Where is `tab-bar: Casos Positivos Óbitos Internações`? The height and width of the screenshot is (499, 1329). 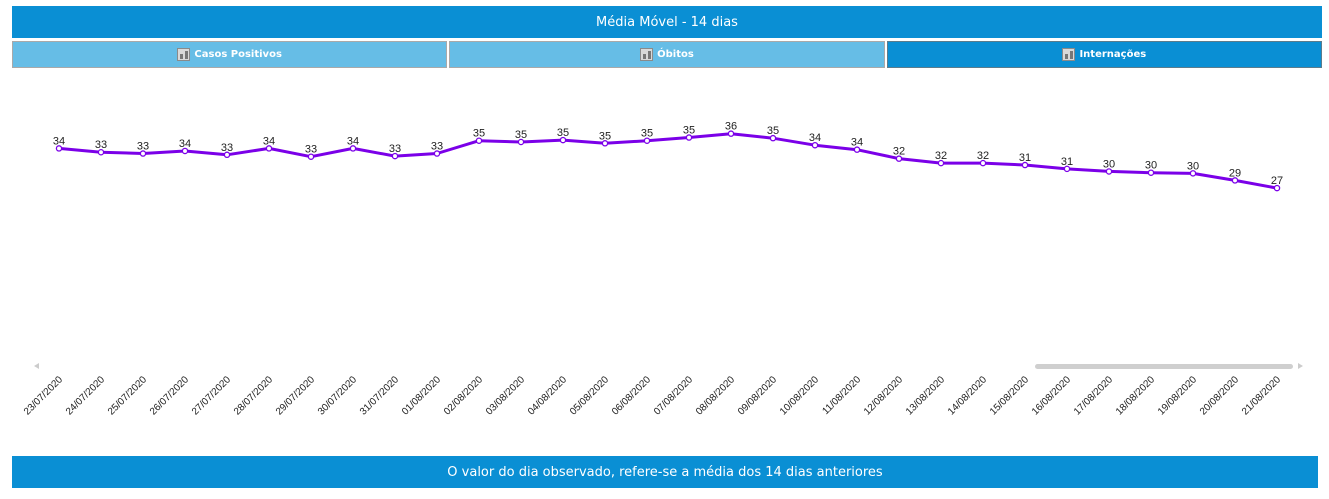 tab-bar: Casos Positivos Óbitos Internações is located at coordinates (667, 54).